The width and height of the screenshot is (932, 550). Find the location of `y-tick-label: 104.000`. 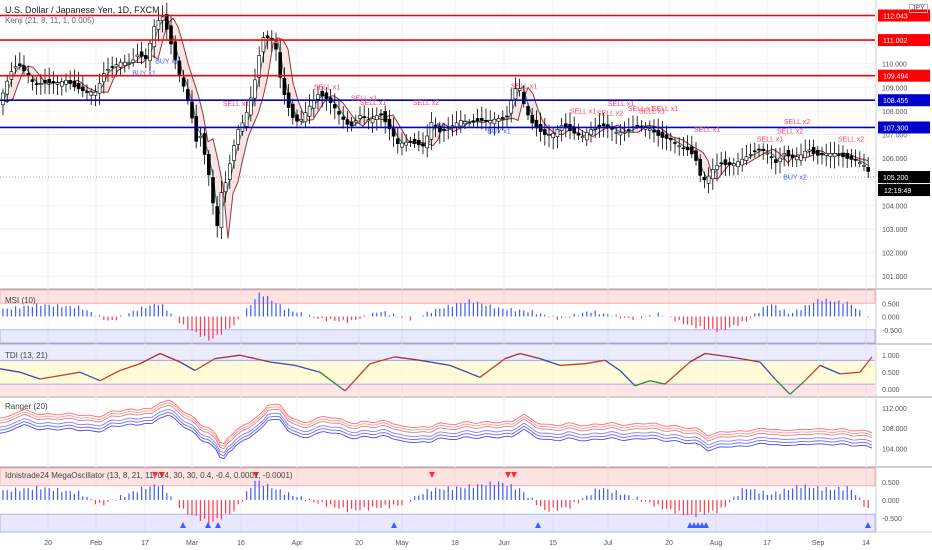

y-tick-label: 104.000 is located at coordinates (894, 449).